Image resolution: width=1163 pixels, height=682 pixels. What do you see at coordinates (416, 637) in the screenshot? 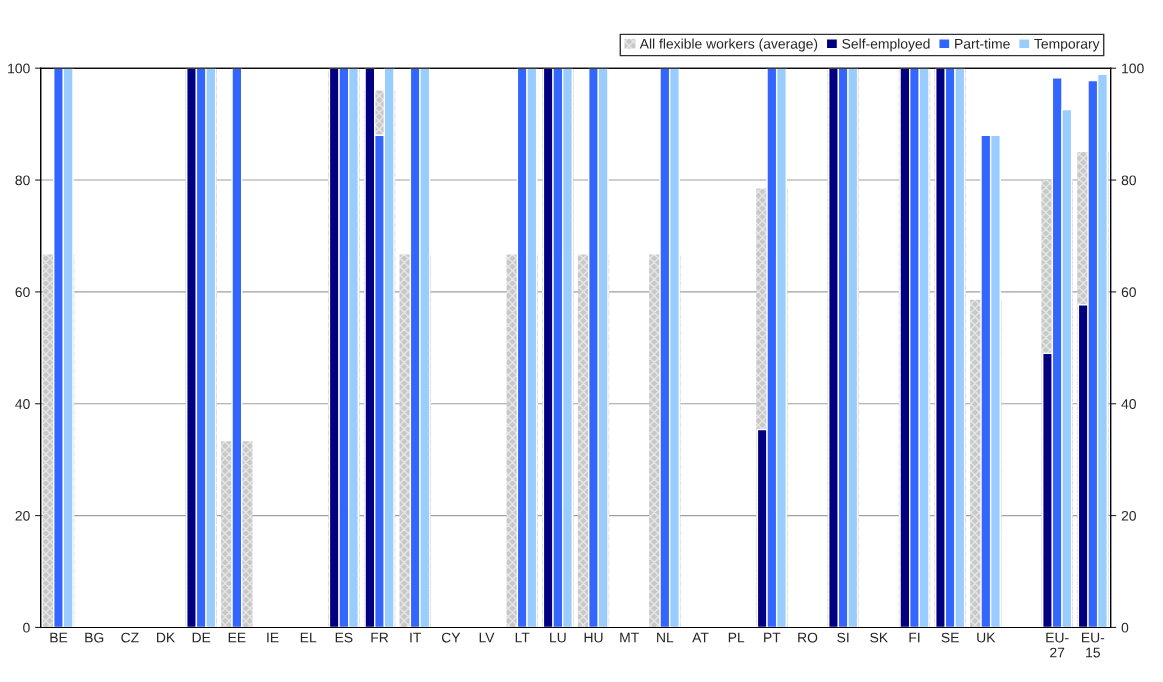
I see `x-tick-label: IT` at bounding box center [416, 637].